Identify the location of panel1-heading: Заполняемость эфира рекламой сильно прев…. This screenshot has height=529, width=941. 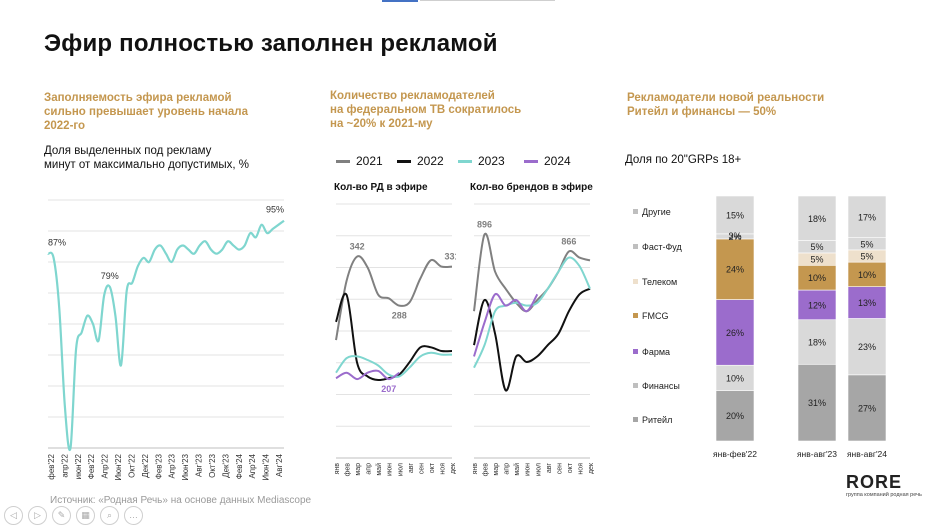
(146, 112).